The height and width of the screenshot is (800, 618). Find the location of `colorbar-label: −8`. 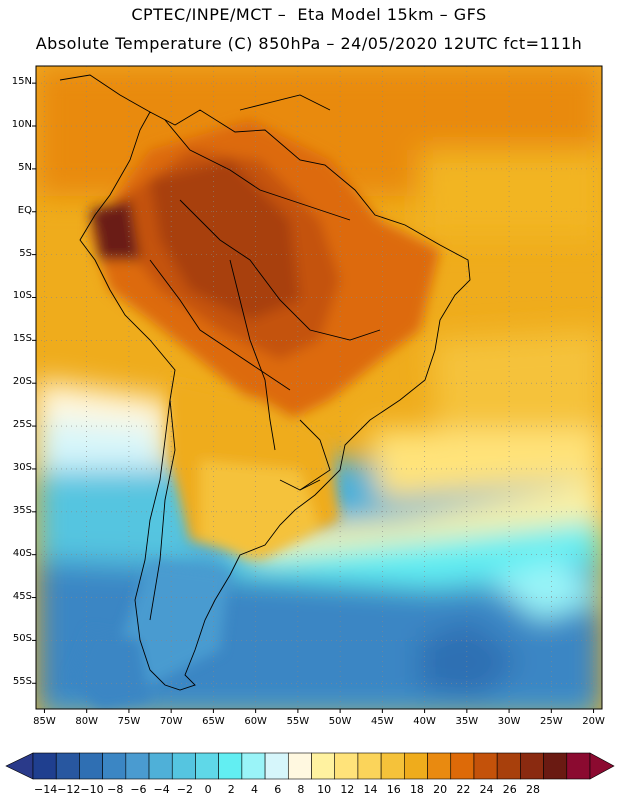

colorbar-label: −8 is located at coordinates (115, 789).